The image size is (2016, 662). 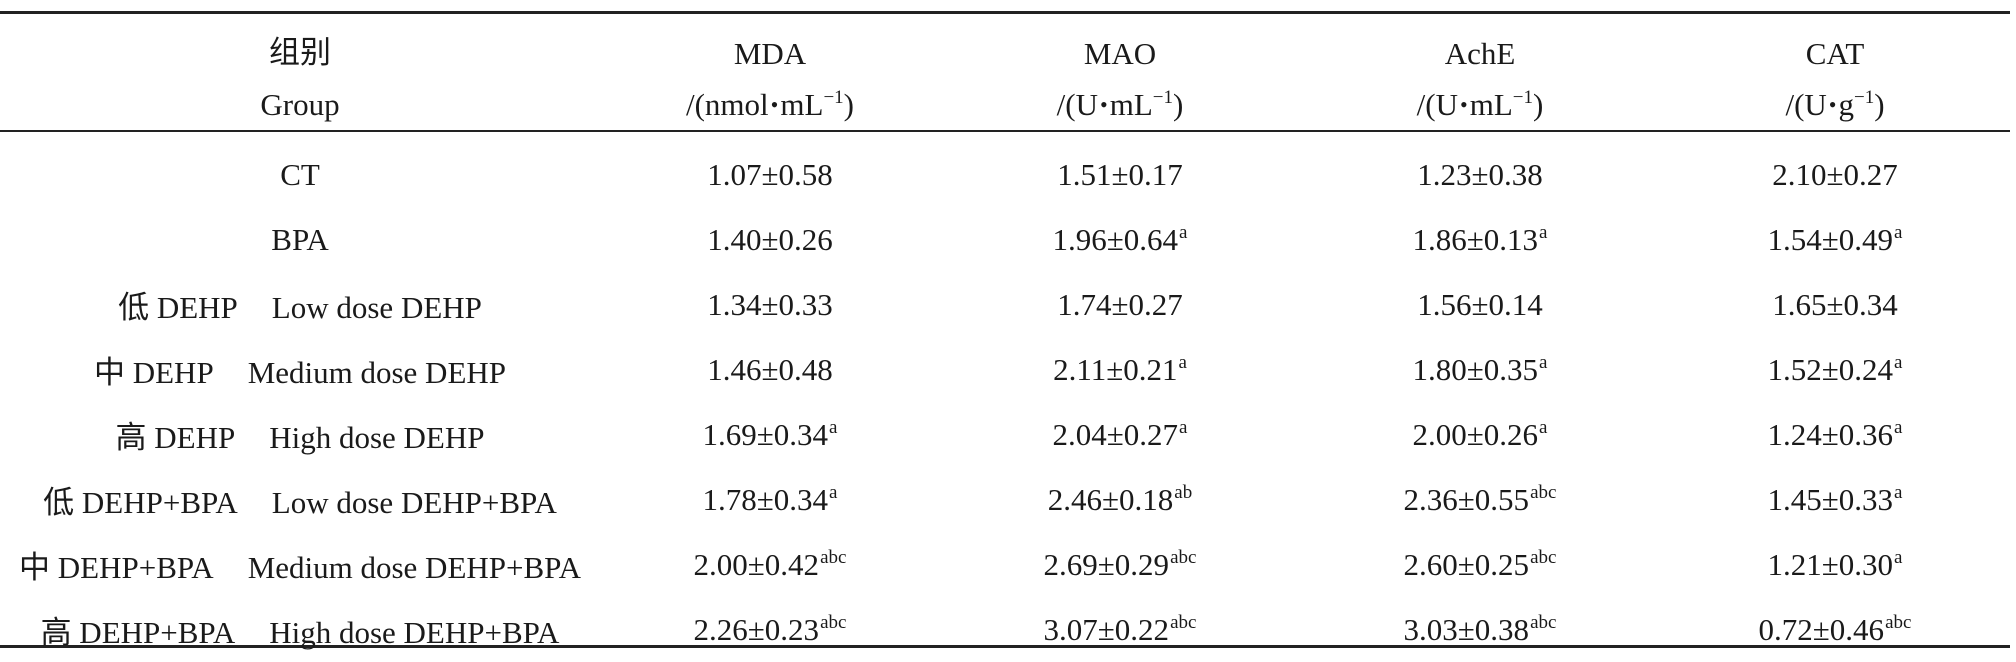 I want to click on value-cell-mao: 1.96±0.64a, so click(x=1120, y=239).